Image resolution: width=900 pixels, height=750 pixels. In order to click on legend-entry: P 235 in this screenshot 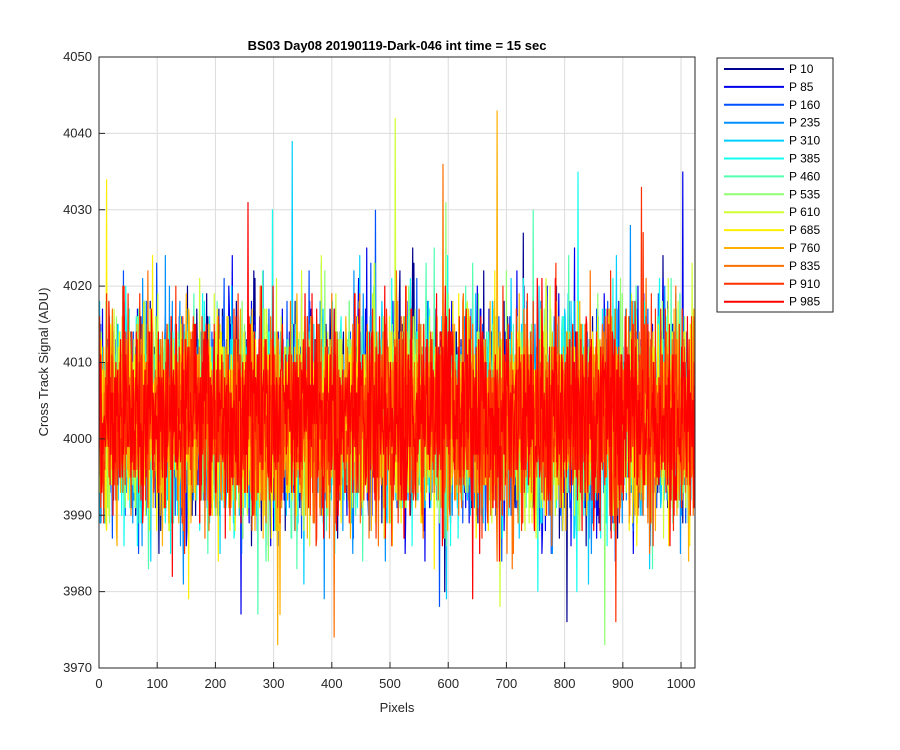, I will do `click(772, 123)`.